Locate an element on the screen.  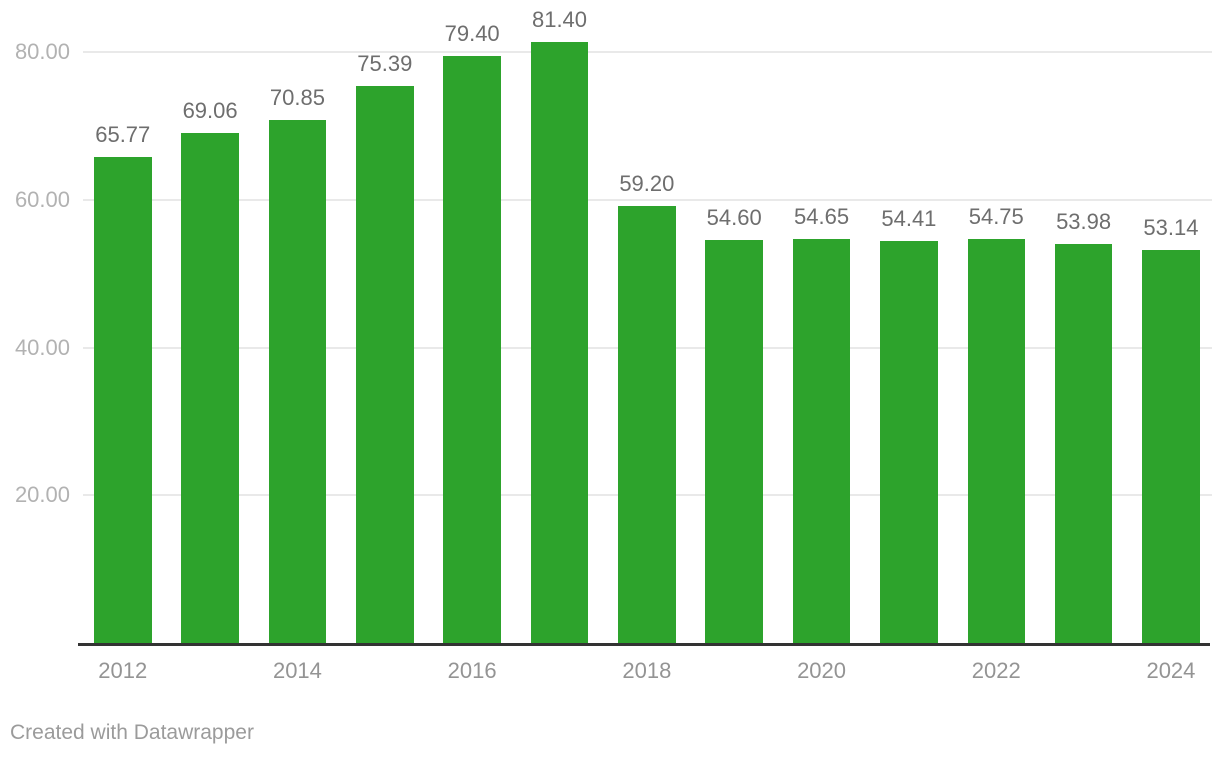
bar-value-label: 59.20 is located at coordinates (647, 183).